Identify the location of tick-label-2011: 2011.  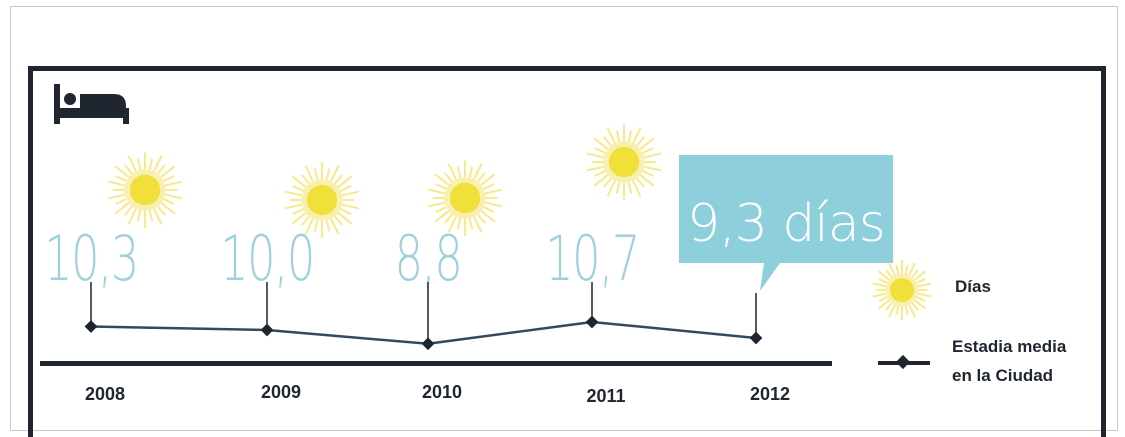
(605, 396).